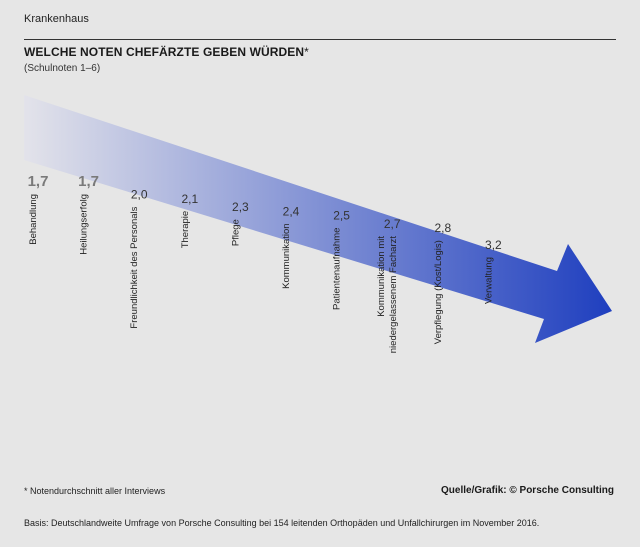 The width and height of the screenshot is (640, 547). I want to click on footnote: * Notendurchschnitt aller Interviews, so click(95, 491).